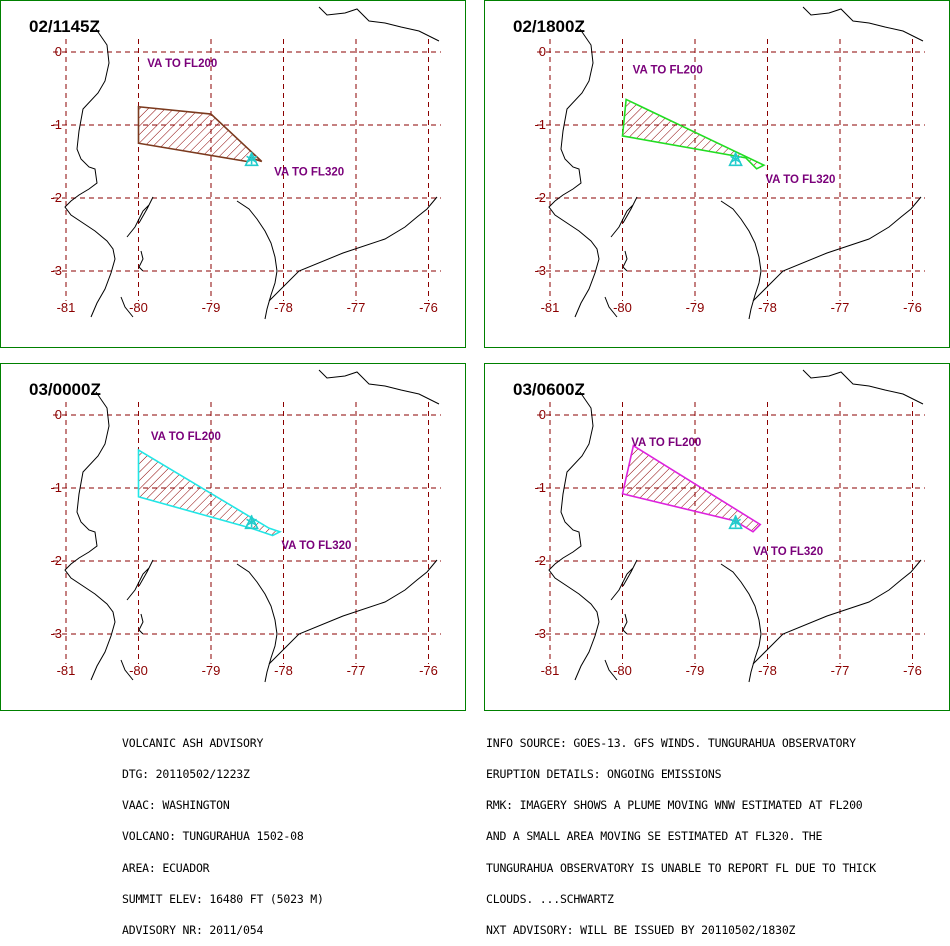 The height and width of the screenshot is (946, 950). I want to click on advisory-line: DTG: 20110502/1223Z, so click(186, 774).